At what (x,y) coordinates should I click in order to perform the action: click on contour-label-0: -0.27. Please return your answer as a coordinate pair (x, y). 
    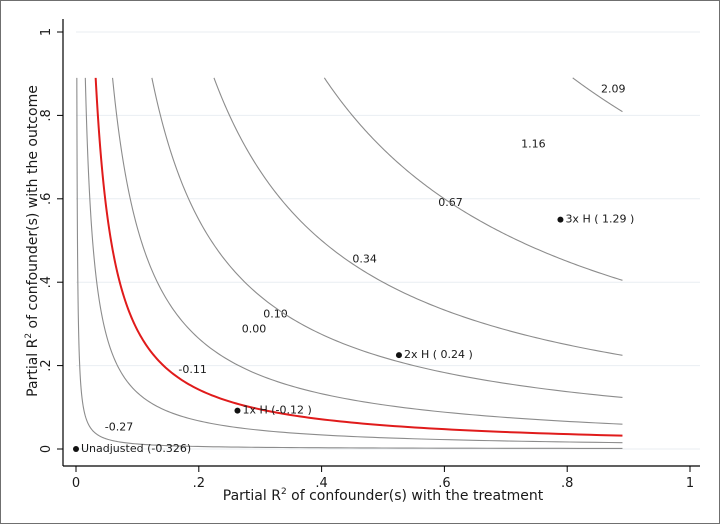
    Looking at the image, I should click on (119, 426).